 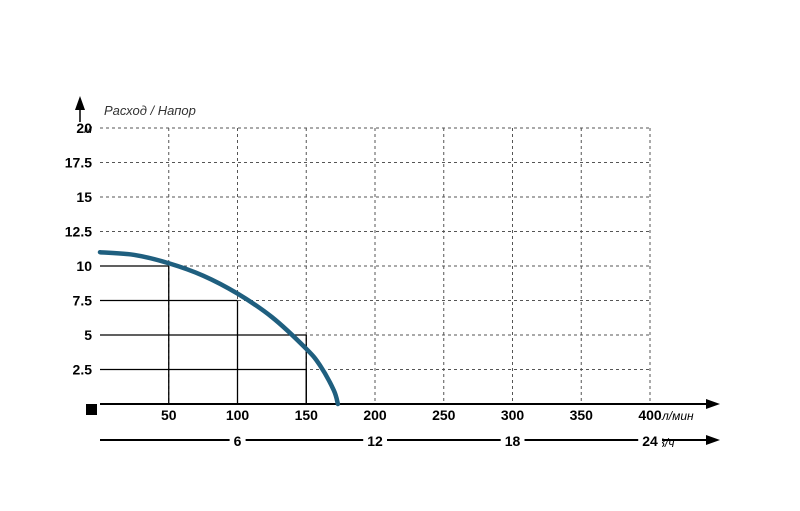 What do you see at coordinates (83, 370) in the screenshot?
I see `y-tick-label: 2.5` at bounding box center [83, 370].